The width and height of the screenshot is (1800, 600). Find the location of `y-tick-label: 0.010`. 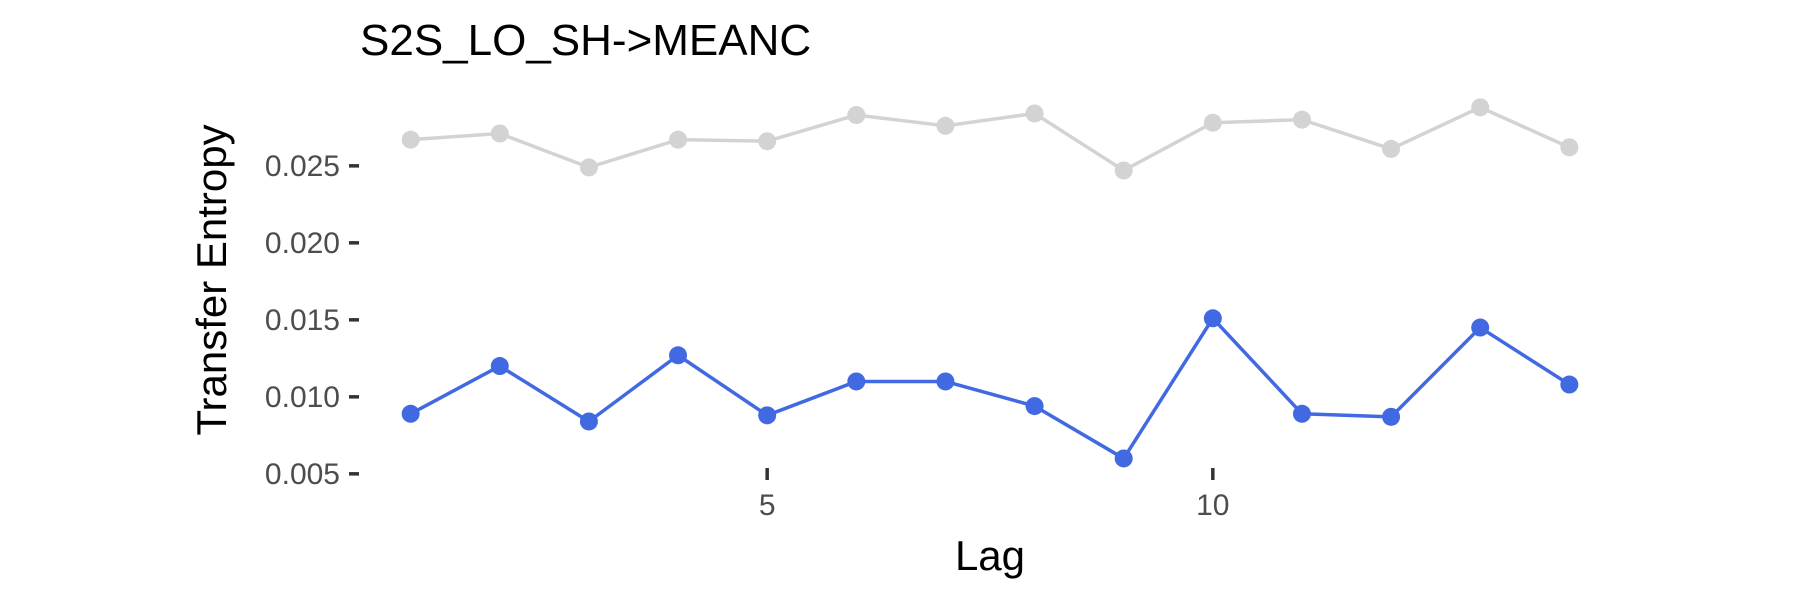

y-tick-label: 0.010 is located at coordinates (302, 397).